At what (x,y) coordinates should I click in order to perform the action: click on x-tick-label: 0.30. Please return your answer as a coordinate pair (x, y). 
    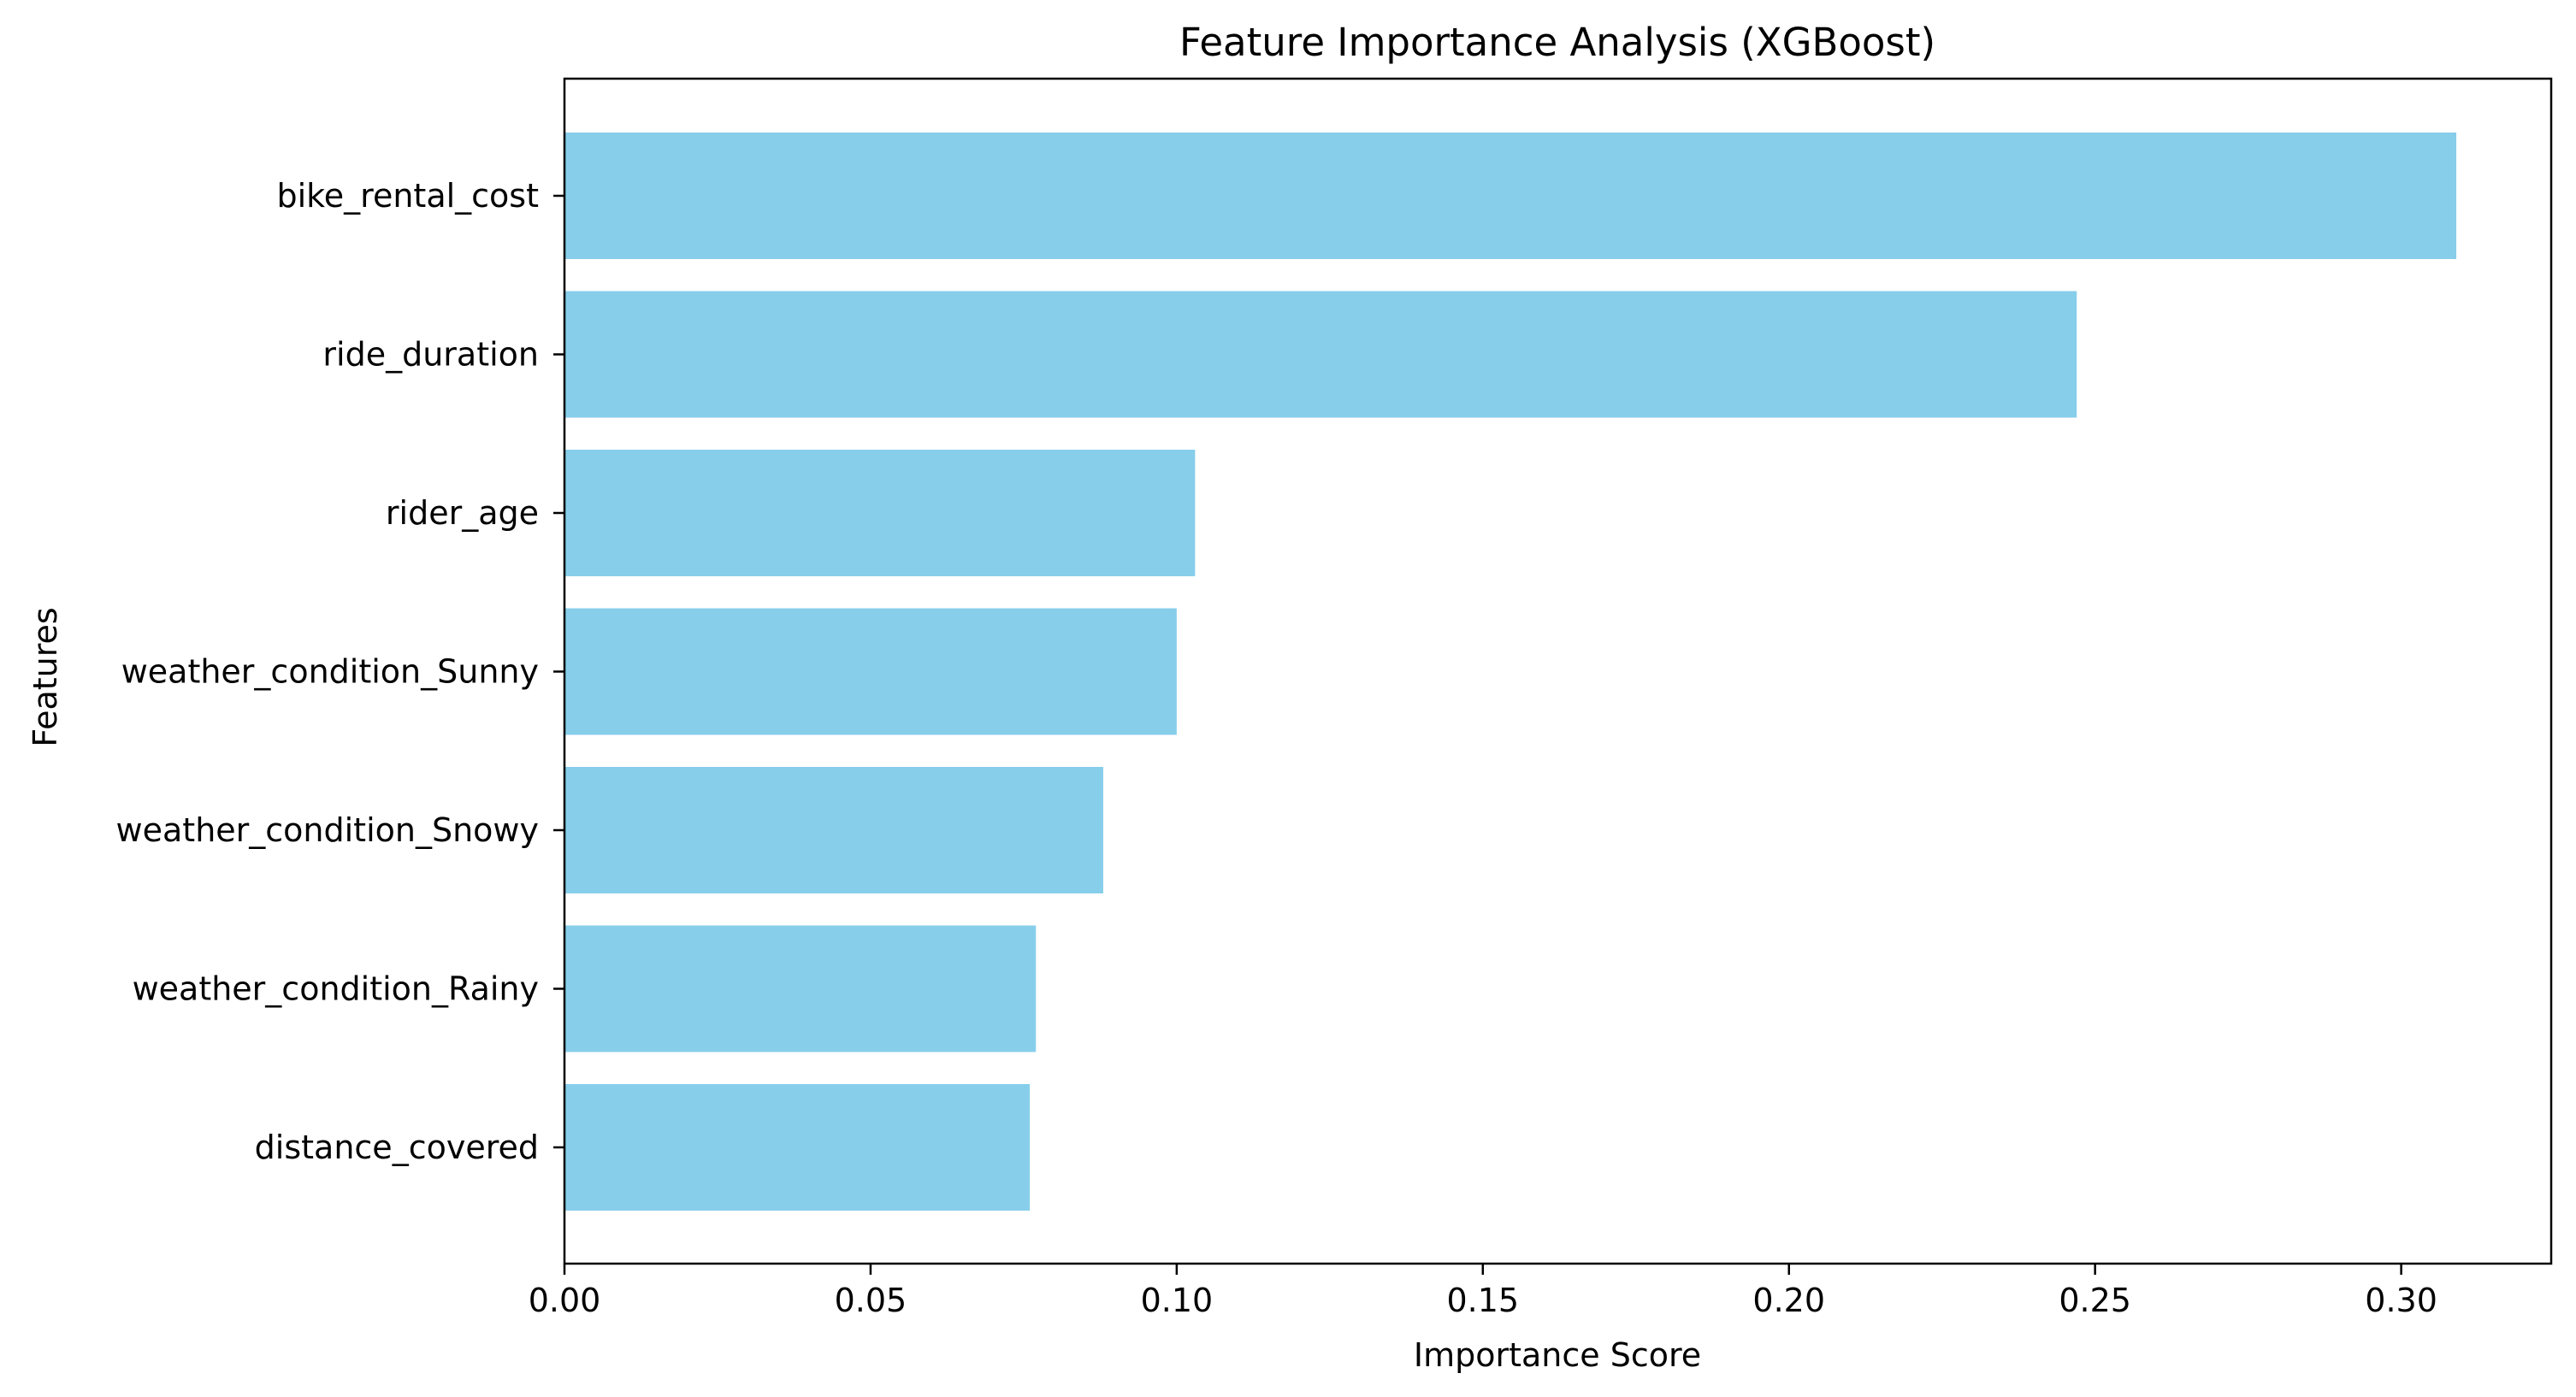
    Looking at the image, I should click on (2401, 1300).